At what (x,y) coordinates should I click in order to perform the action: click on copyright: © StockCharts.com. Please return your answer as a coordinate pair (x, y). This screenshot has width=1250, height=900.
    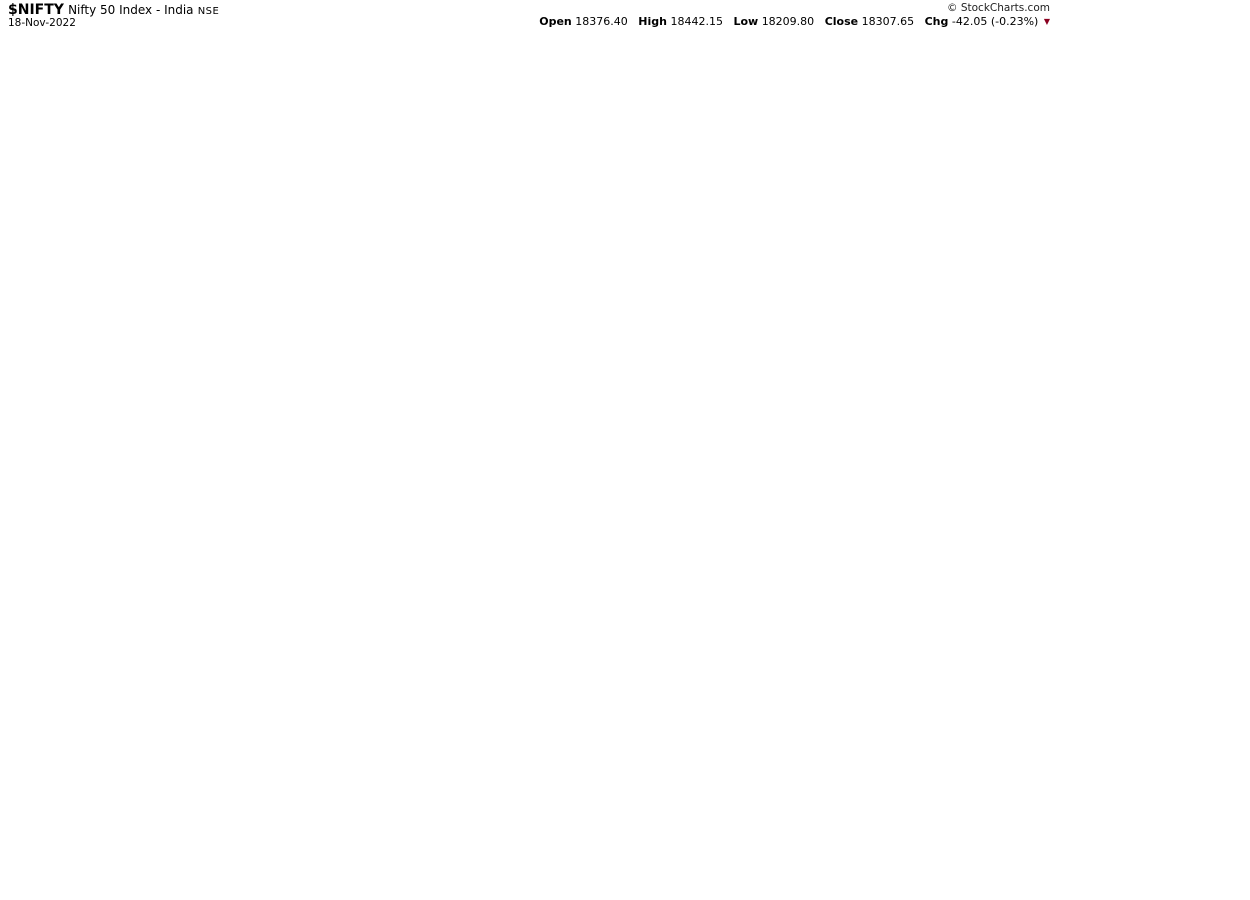
    Looking at the image, I should click on (998, 8).